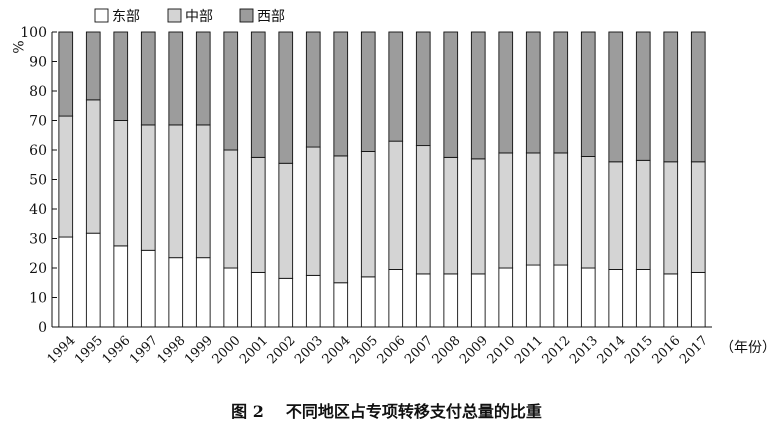 This screenshot has height=425, width=773. I want to click on x-tick-label: 2016, so click(667, 350).